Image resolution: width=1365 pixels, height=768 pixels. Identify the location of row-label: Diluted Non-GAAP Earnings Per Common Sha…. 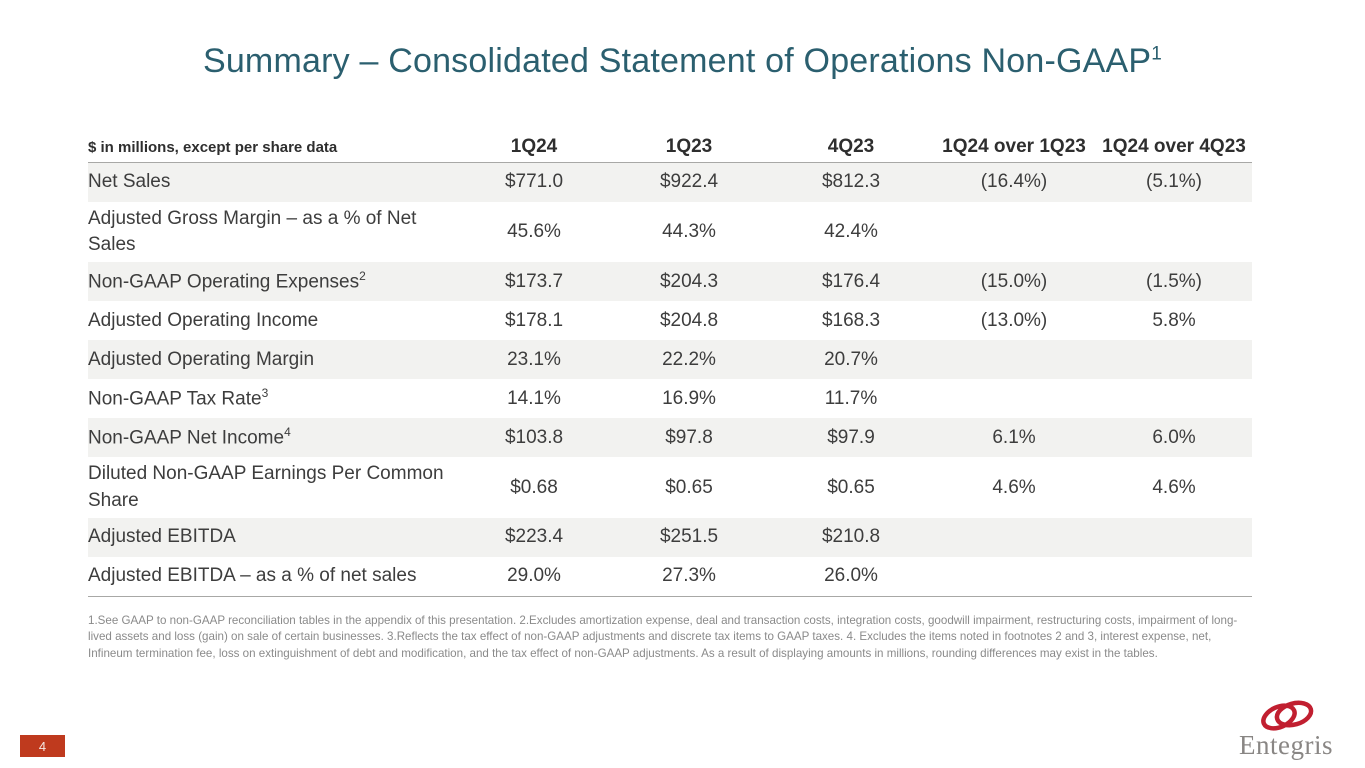
(266, 487).